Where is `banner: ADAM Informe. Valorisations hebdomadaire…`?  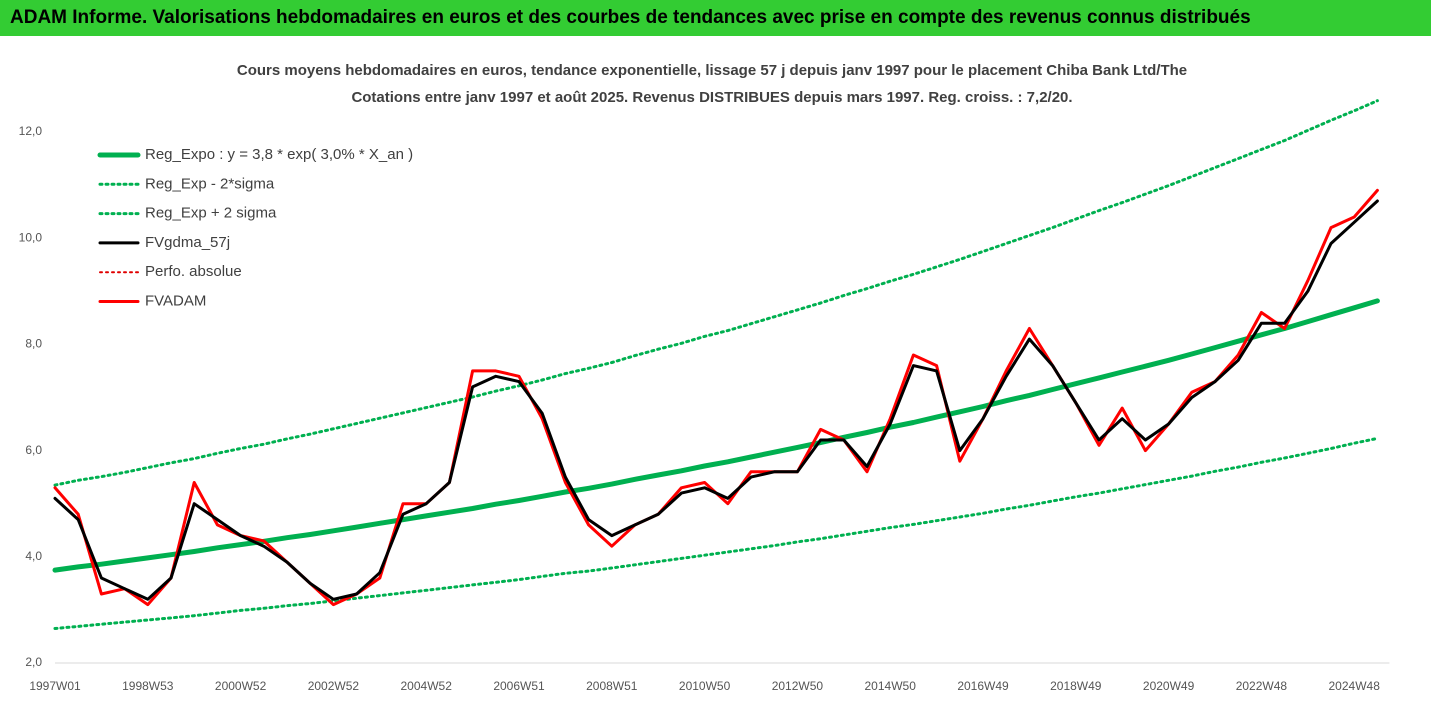 banner: ADAM Informe. Valorisations hebdomadaire… is located at coordinates (715, 18).